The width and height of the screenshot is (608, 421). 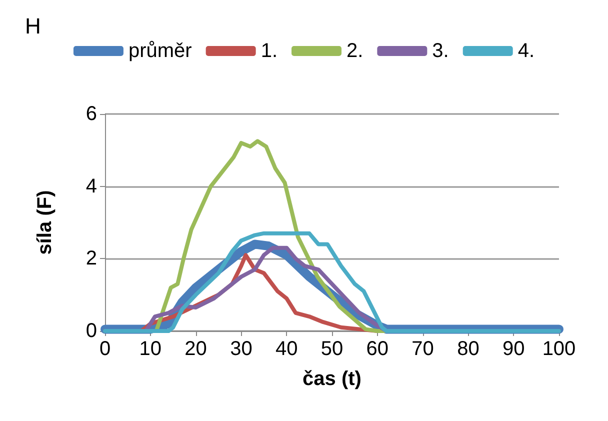 I want to click on legend-label: 3., so click(x=440, y=51).